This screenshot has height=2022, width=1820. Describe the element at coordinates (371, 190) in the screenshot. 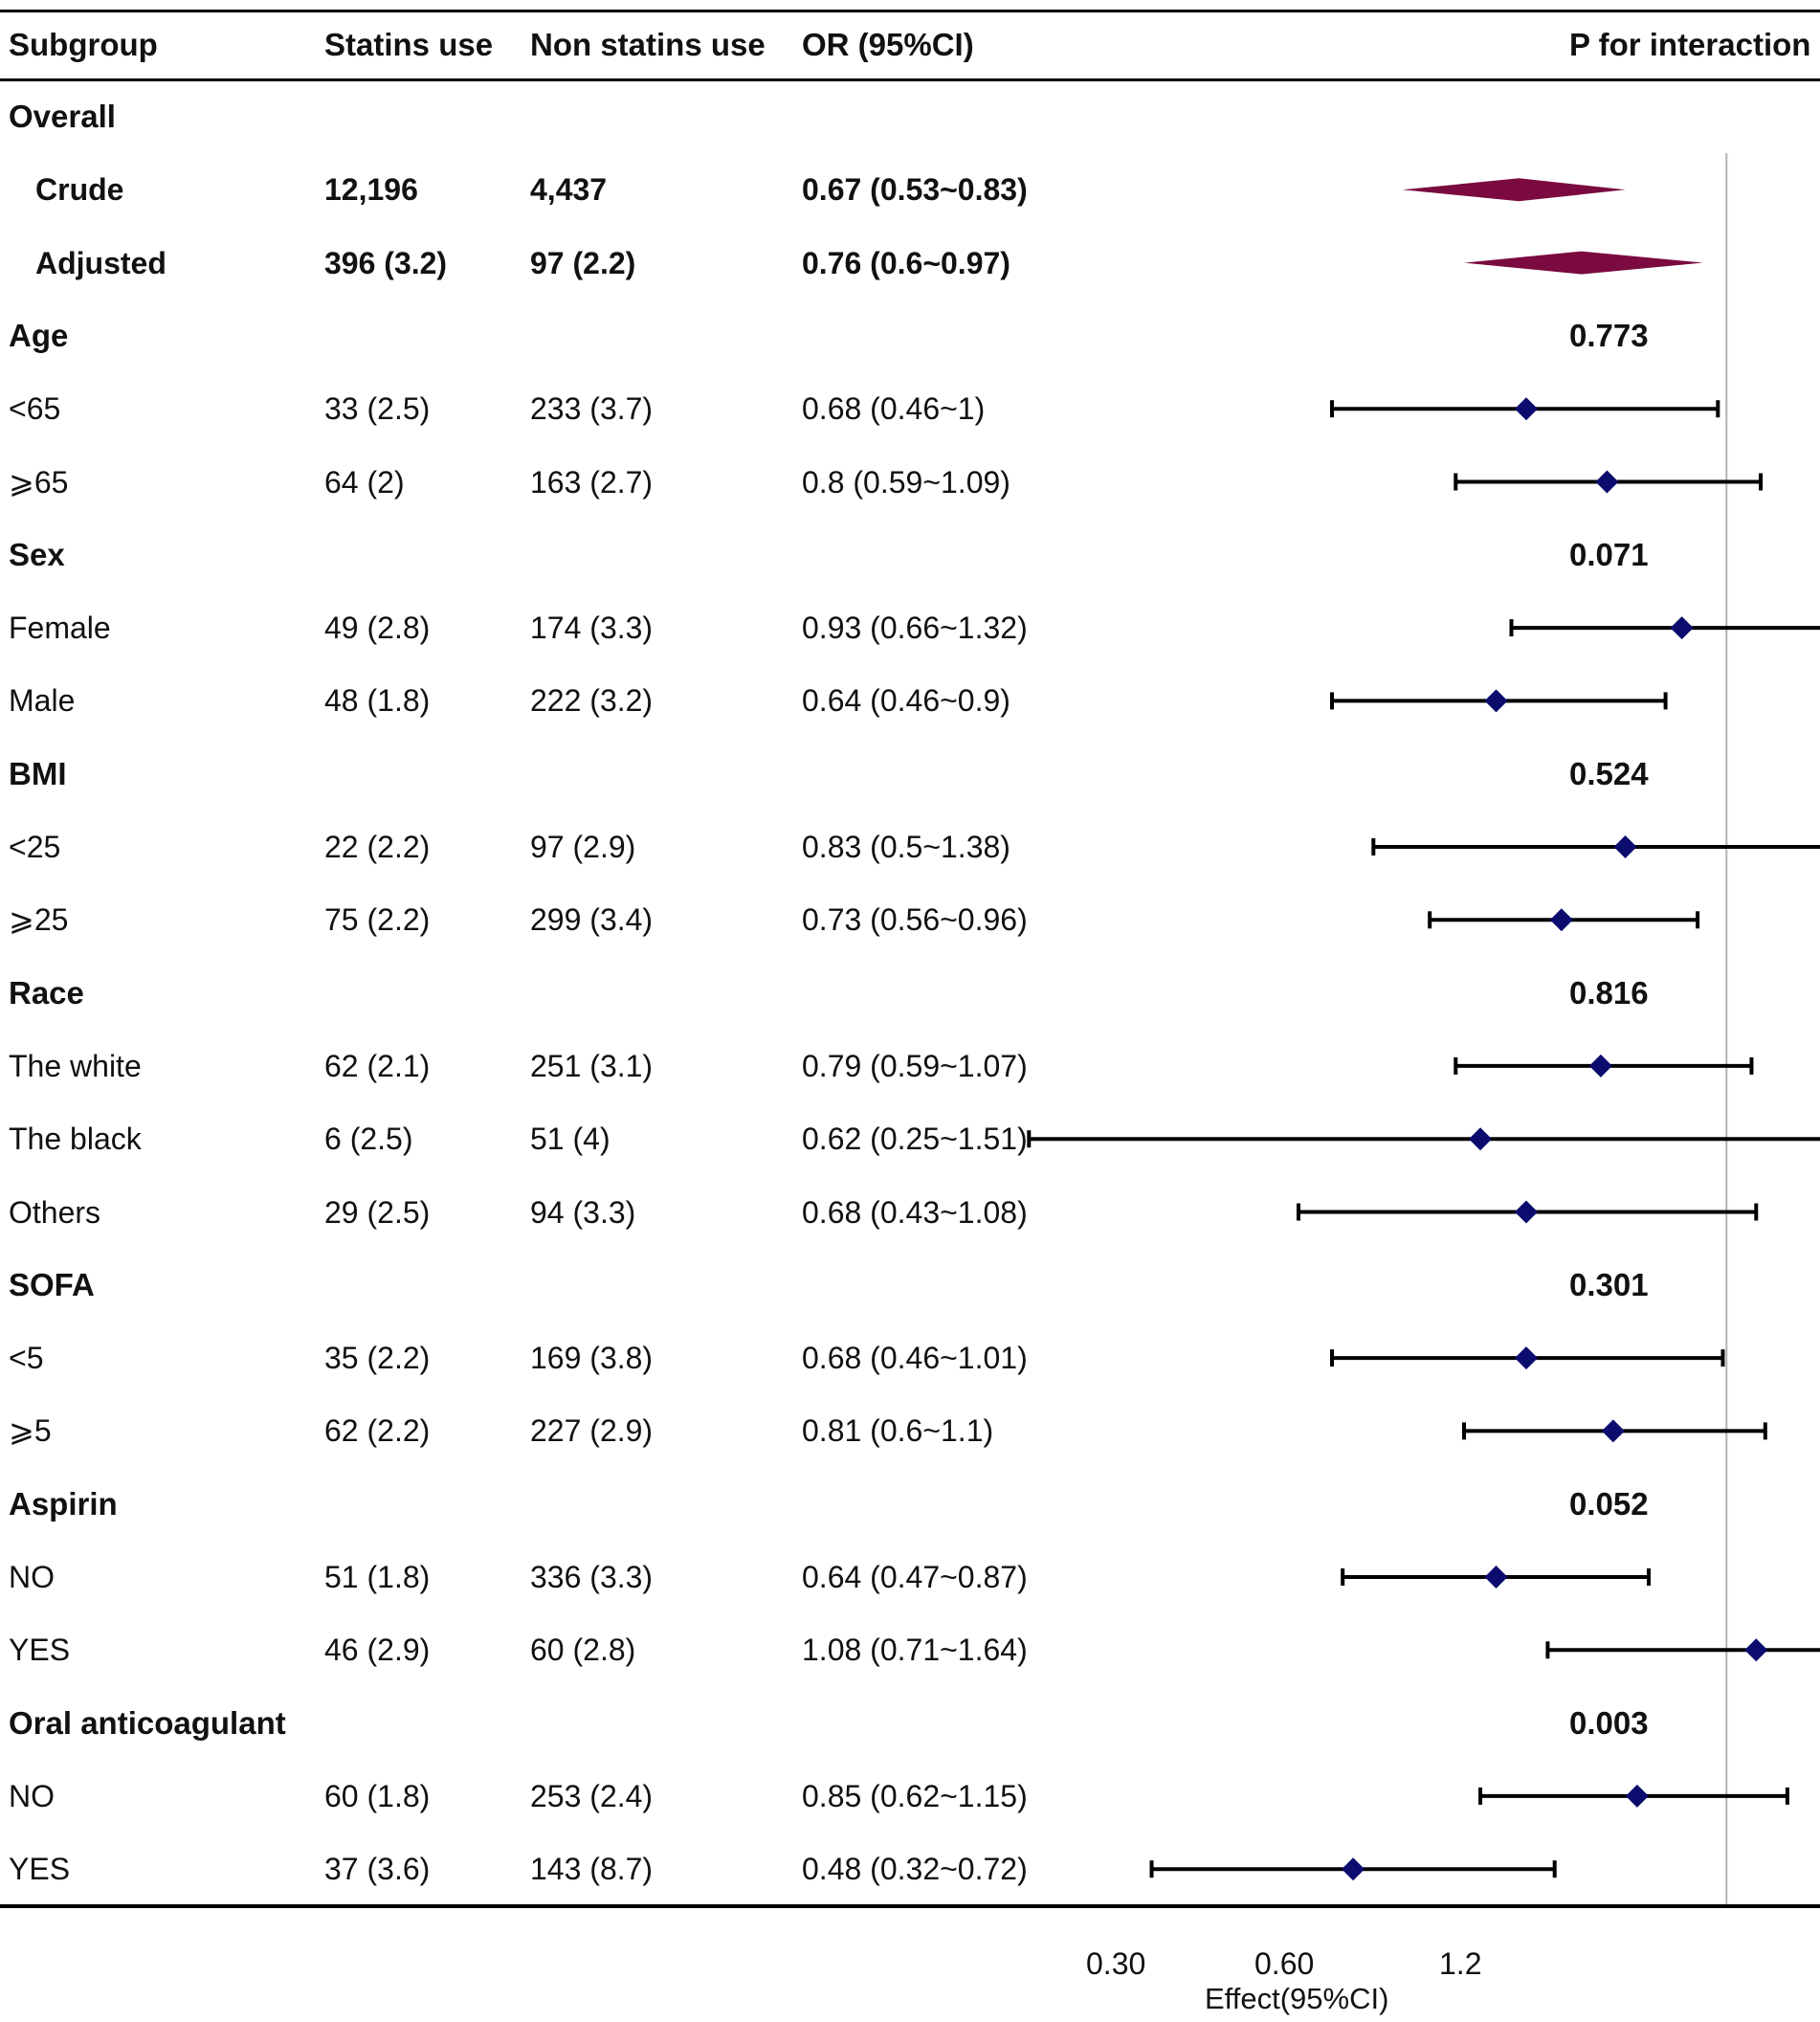

I see `statins-cell: 12,196` at that location.